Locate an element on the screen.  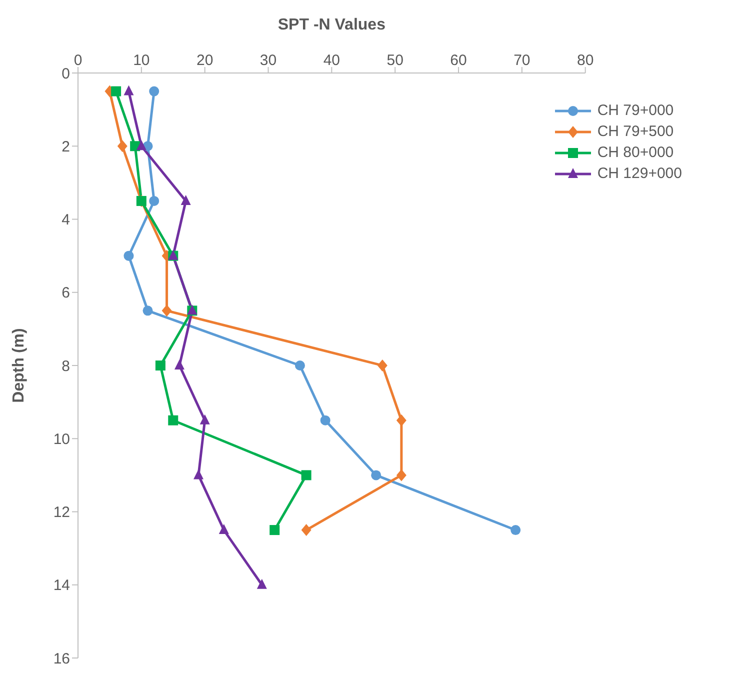
y-tick-label: 6 is located at coordinates (66, 293).